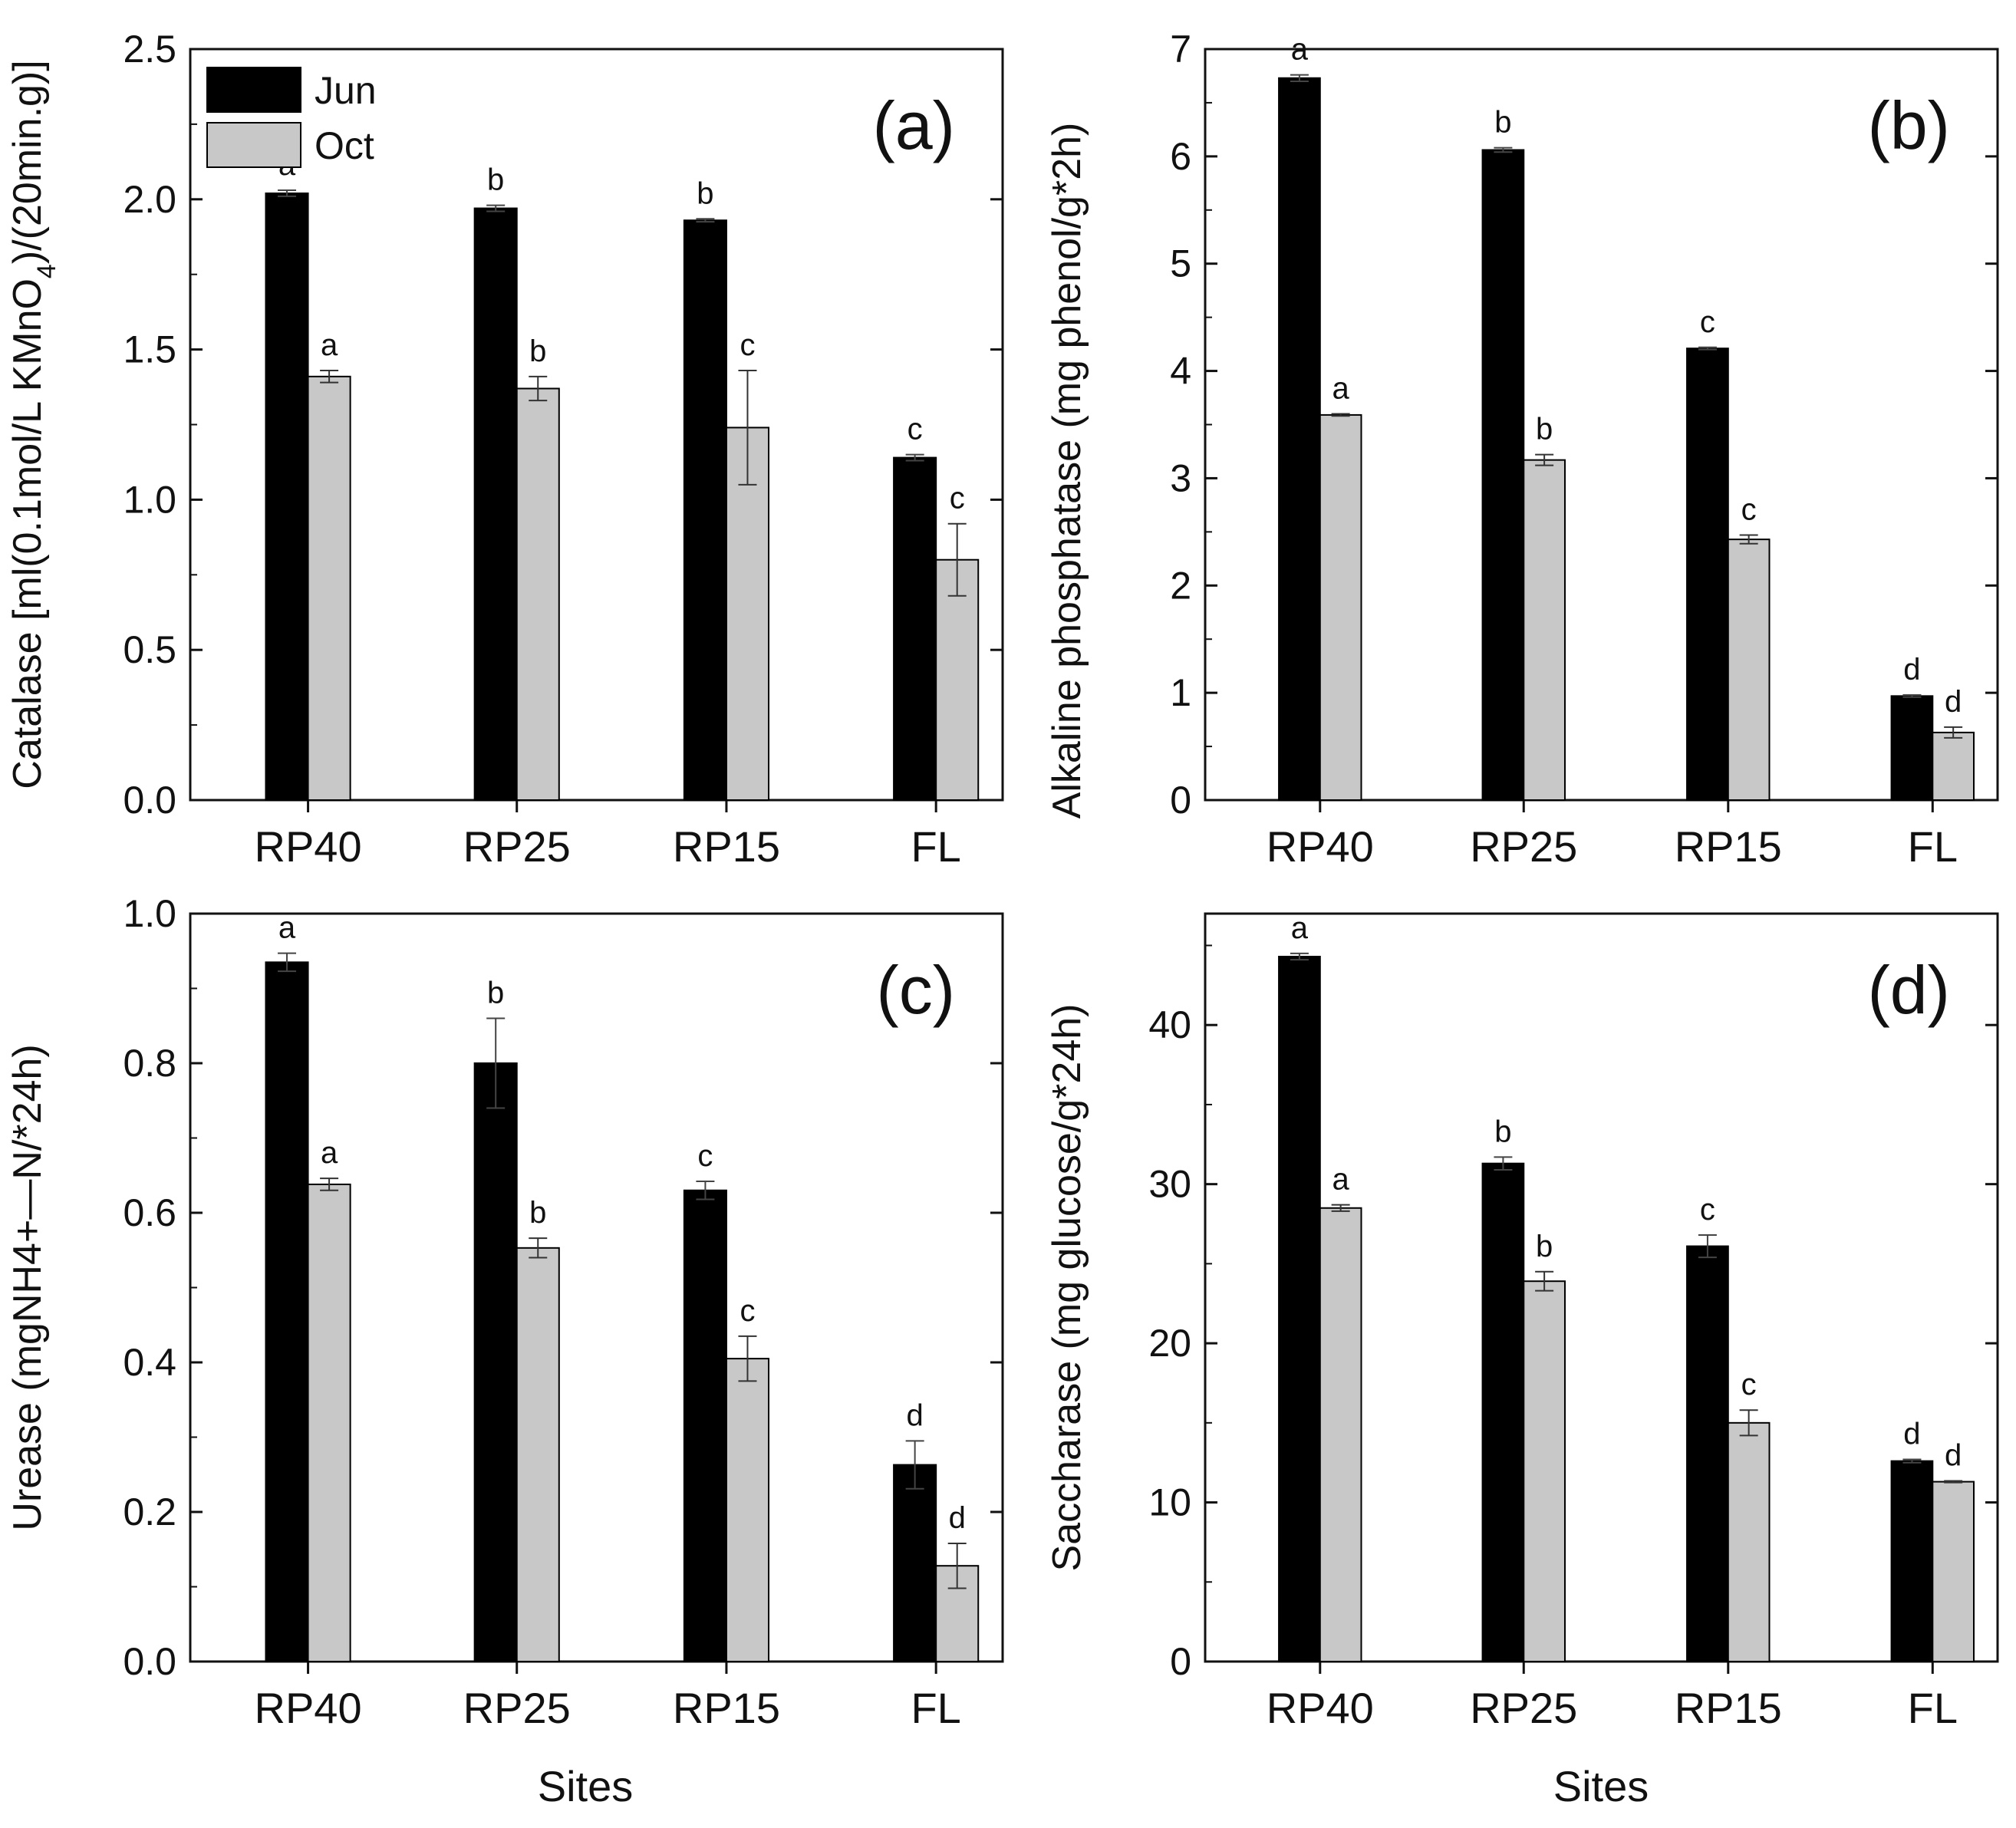  What do you see at coordinates (149, 649) in the screenshot?
I see `y-tick-label: 0.5` at bounding box center [149, 649].